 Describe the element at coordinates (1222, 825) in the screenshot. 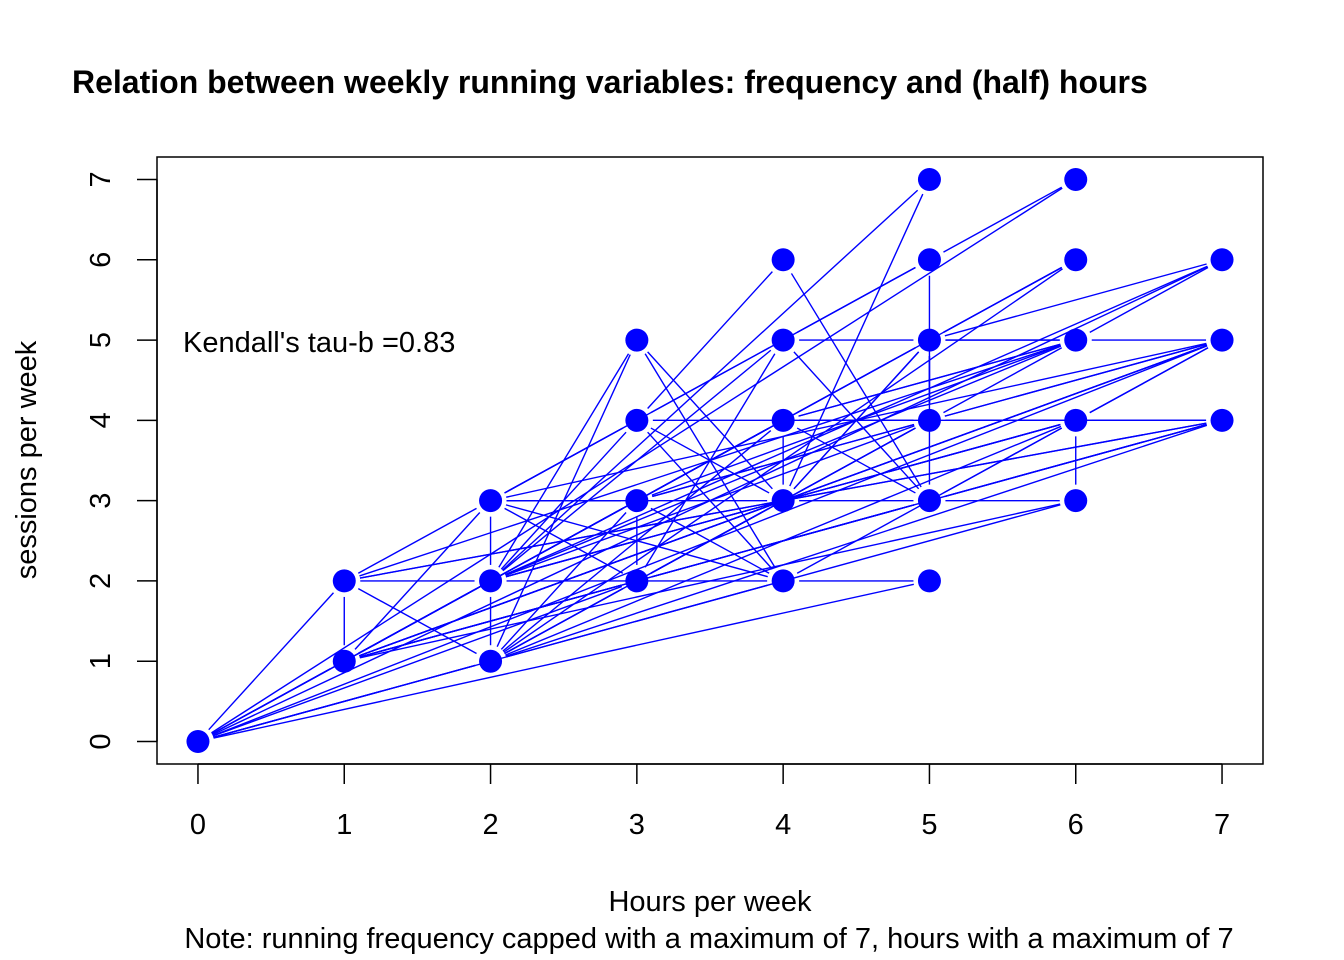

I see `x-tick-label: 7` at that location.